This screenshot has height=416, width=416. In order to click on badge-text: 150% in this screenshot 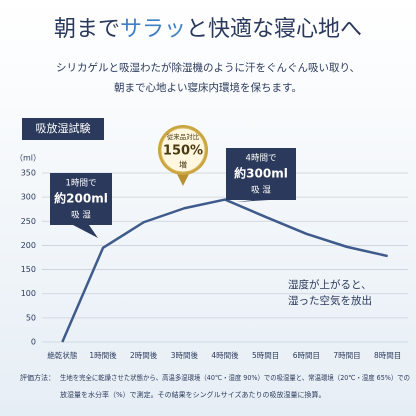, I will do `click(183, 151)`.